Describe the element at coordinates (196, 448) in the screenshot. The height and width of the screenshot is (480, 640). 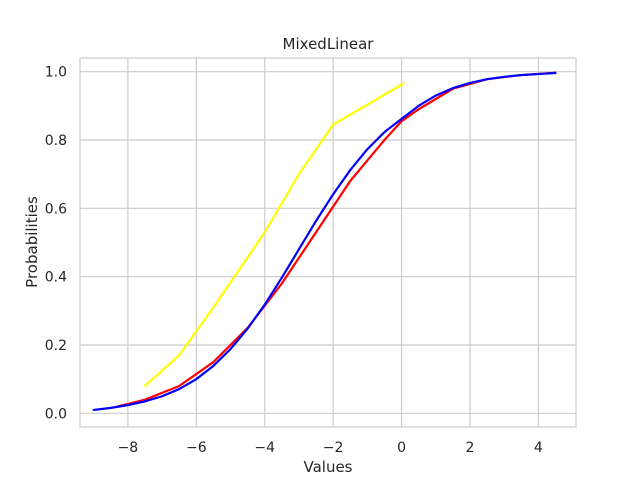
I see `x-tick-label: −6` at that location.